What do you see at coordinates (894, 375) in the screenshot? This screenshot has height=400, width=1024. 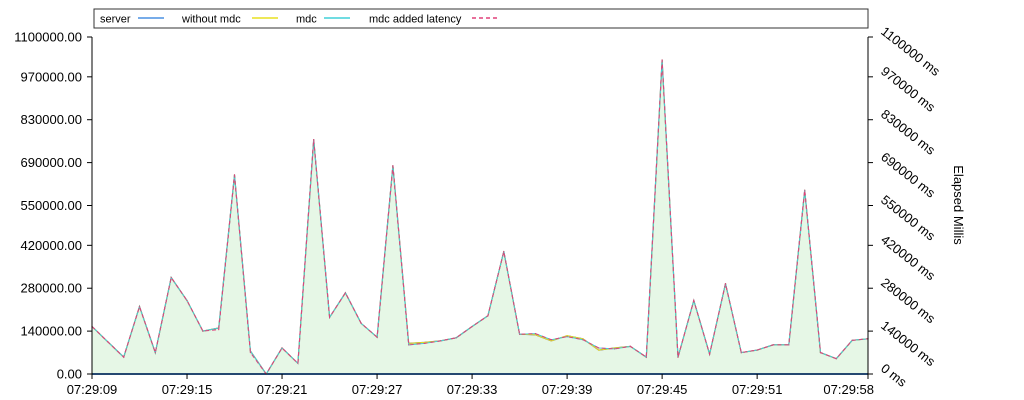 I see `y2-tick-label: 0 ms` at bounding box center [894, 375].